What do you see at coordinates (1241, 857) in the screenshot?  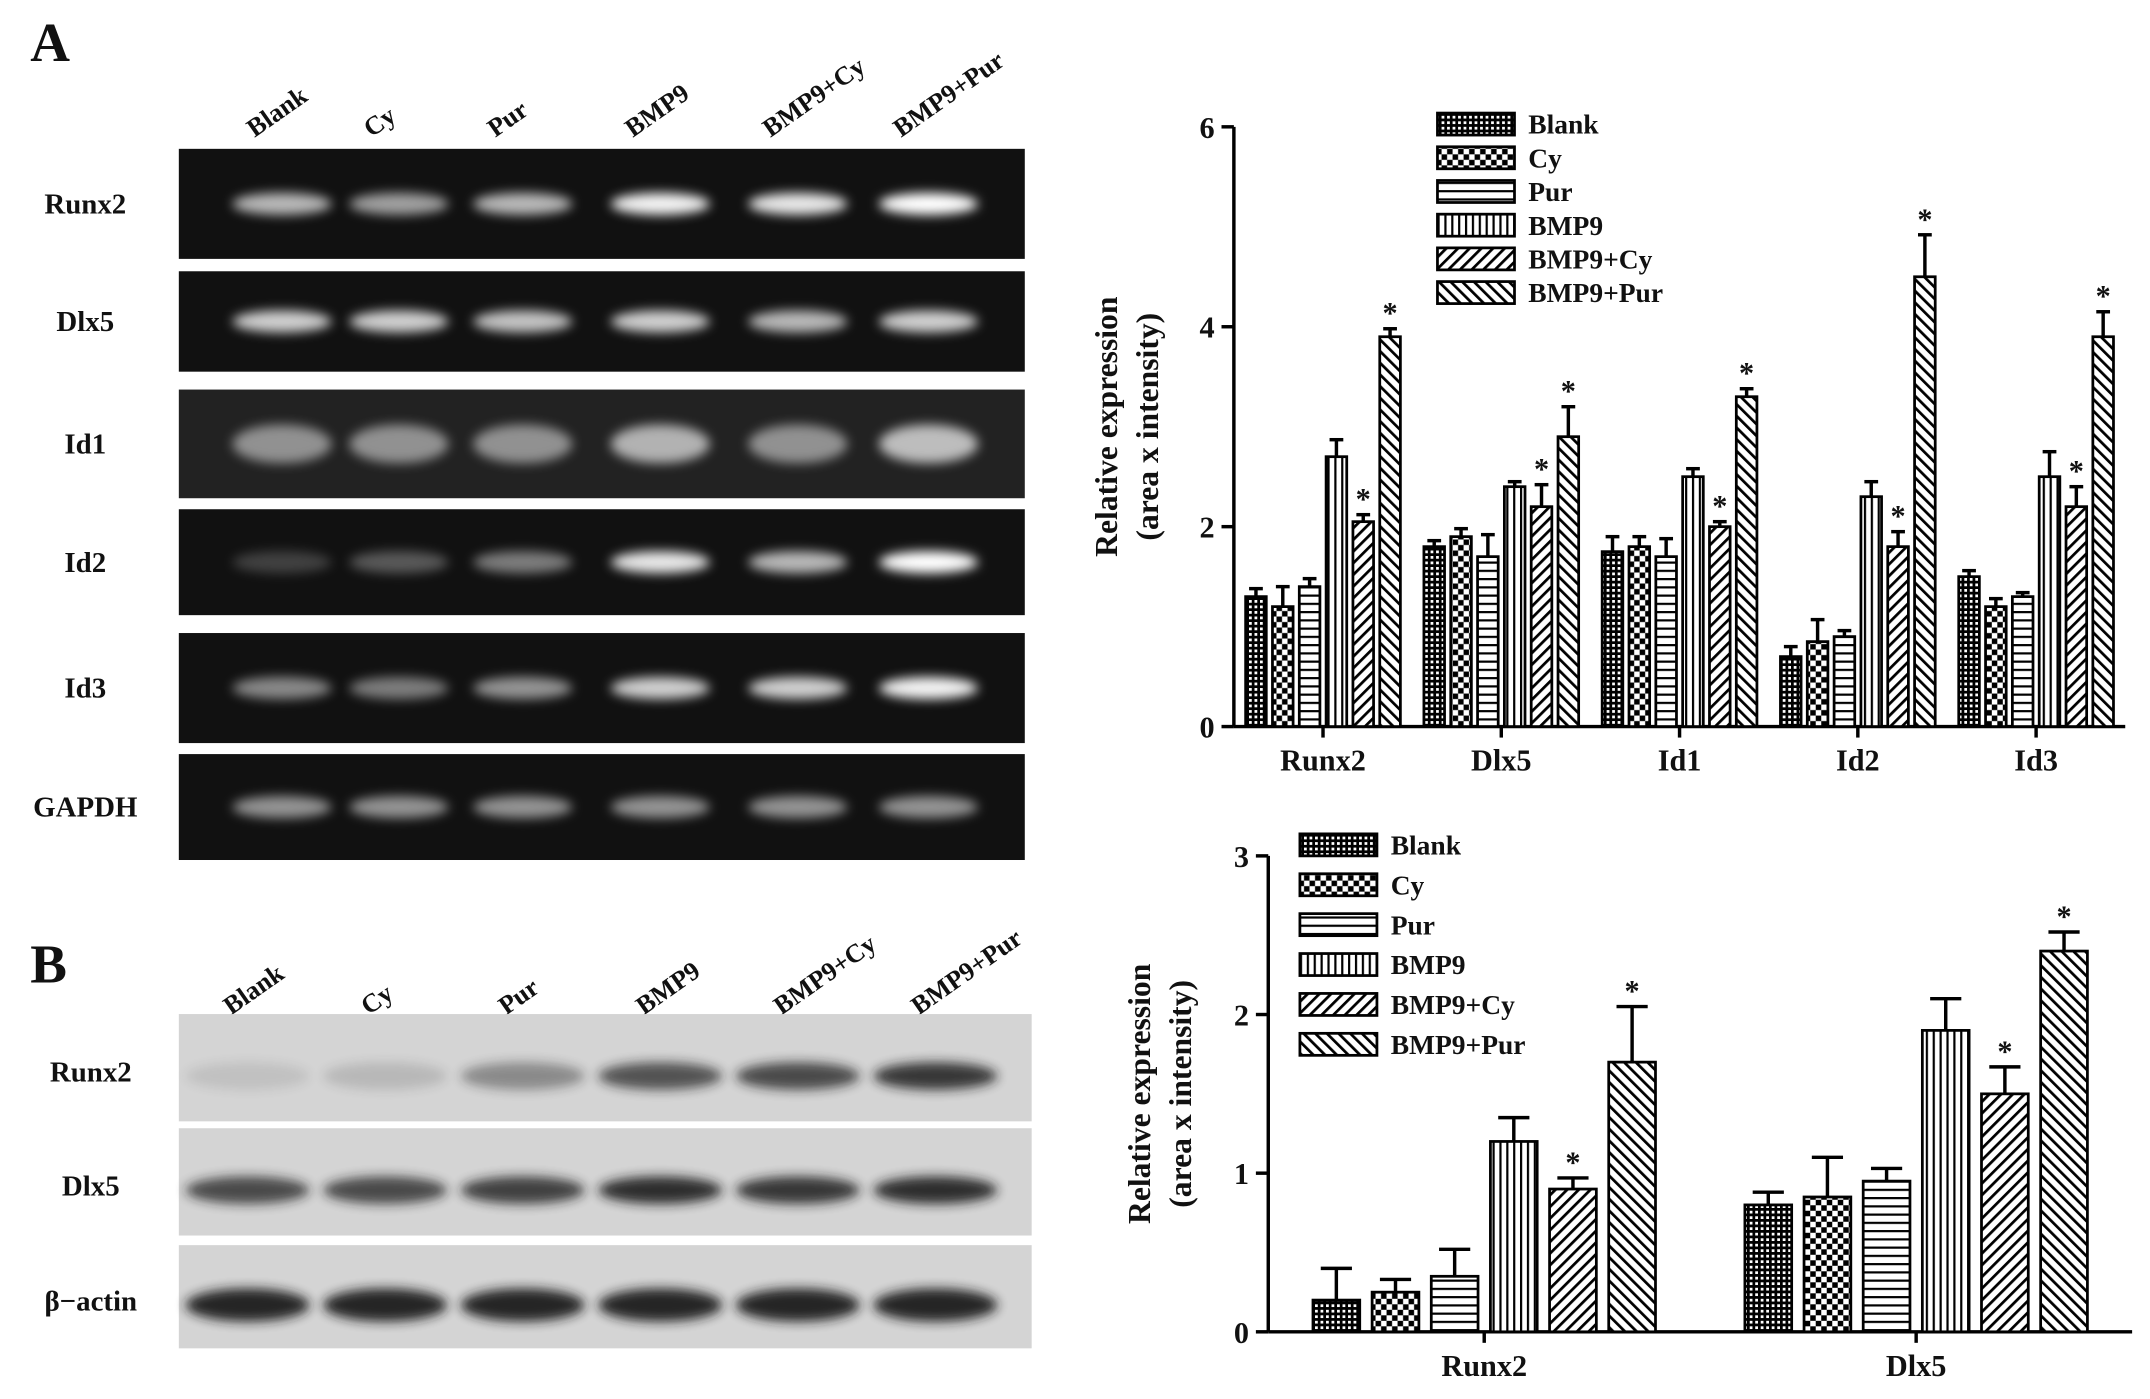 I see `y-tick-label: 3` at bounding box center [1241, 857].